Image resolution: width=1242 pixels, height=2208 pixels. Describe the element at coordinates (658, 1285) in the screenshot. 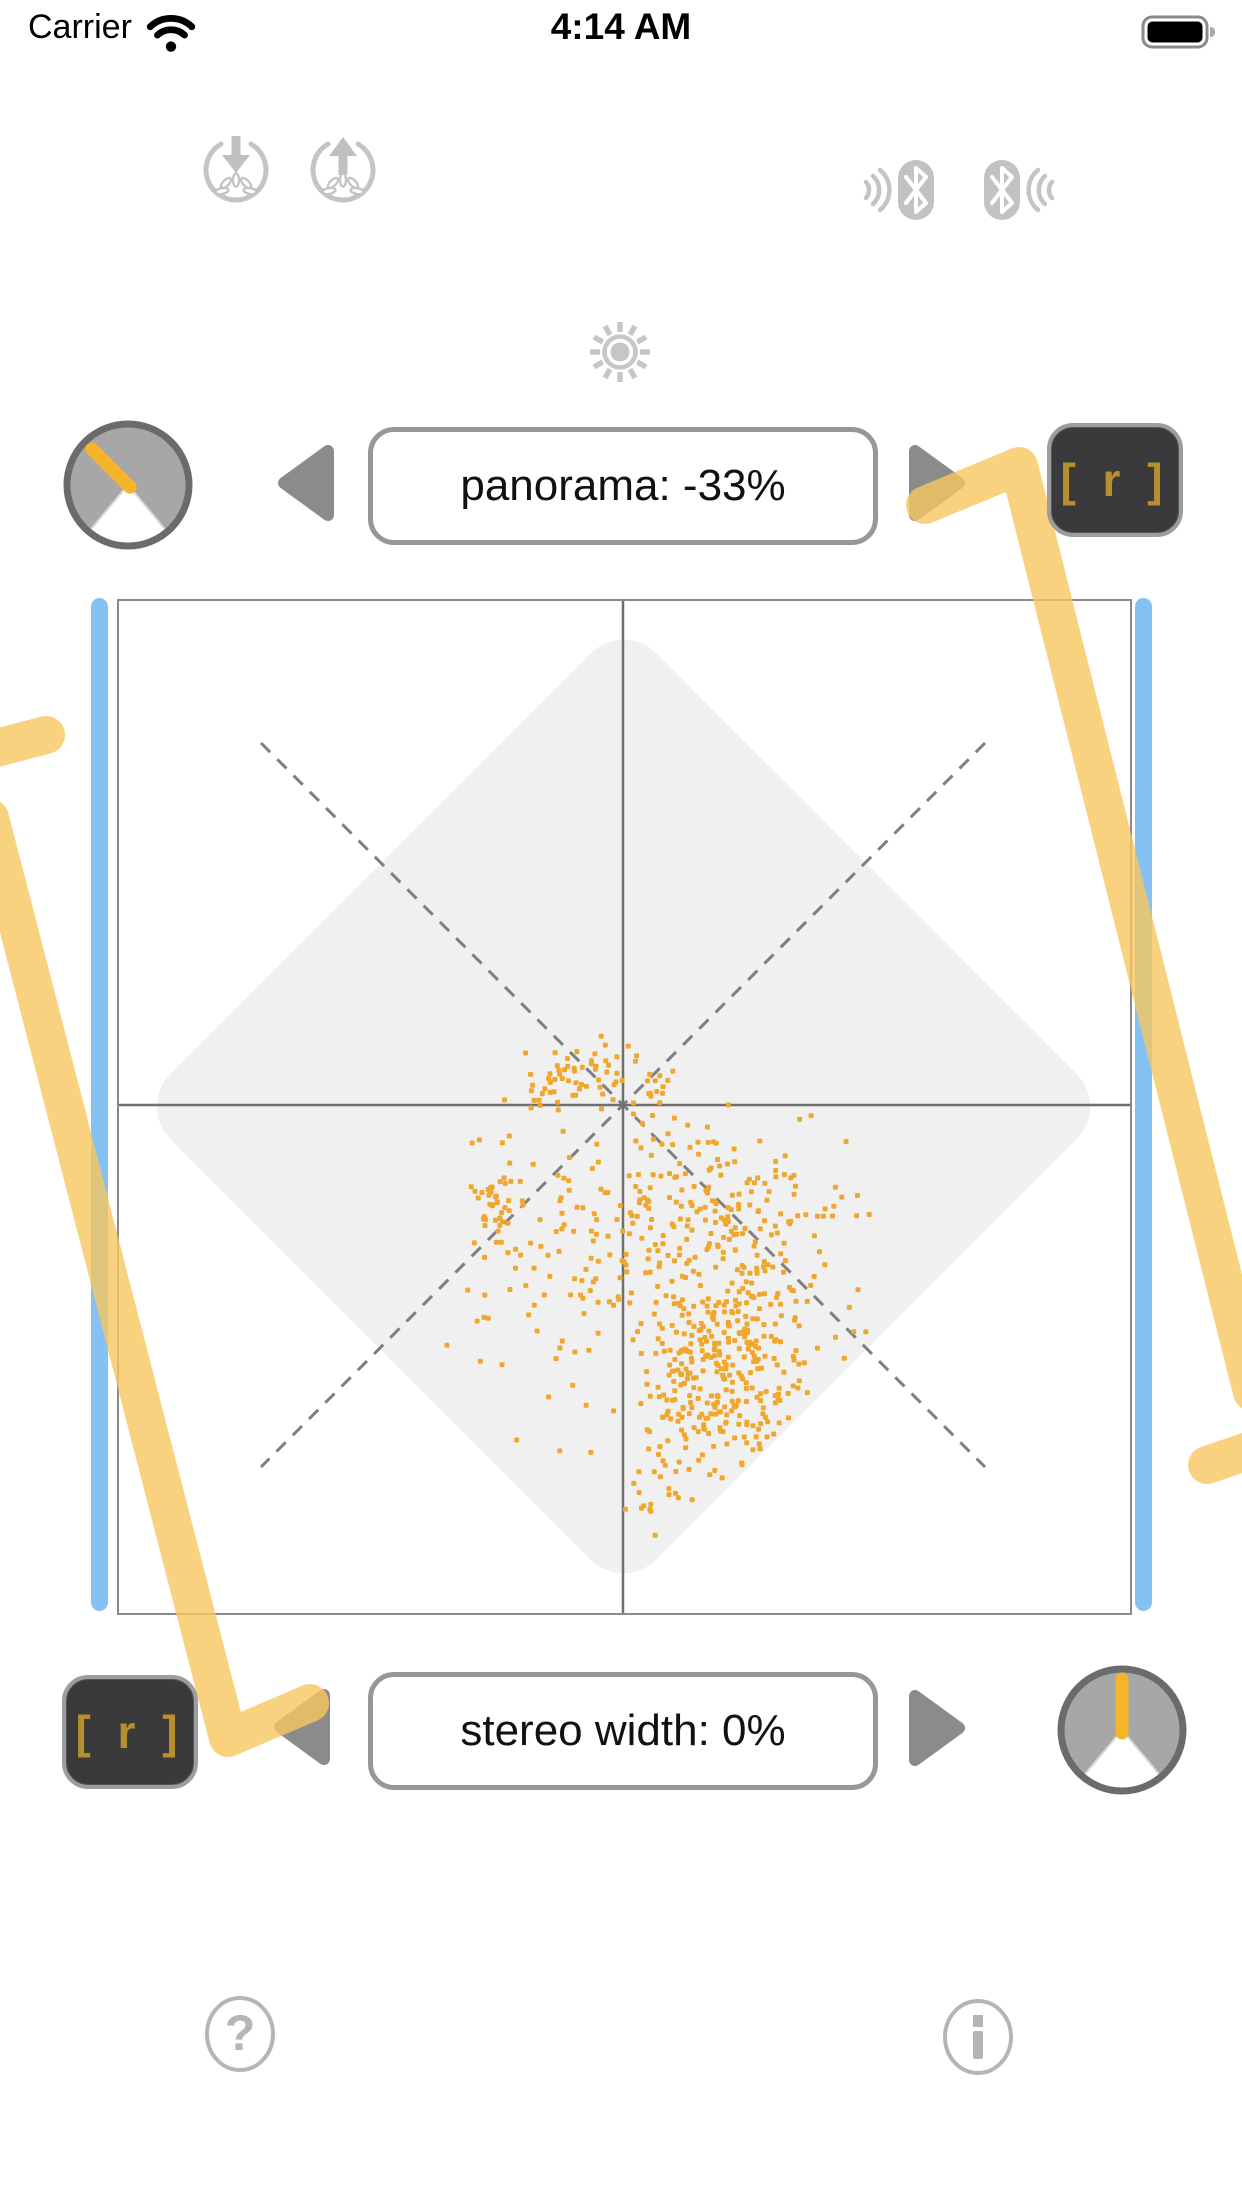

I see `stereo-scatter-points` at that location.